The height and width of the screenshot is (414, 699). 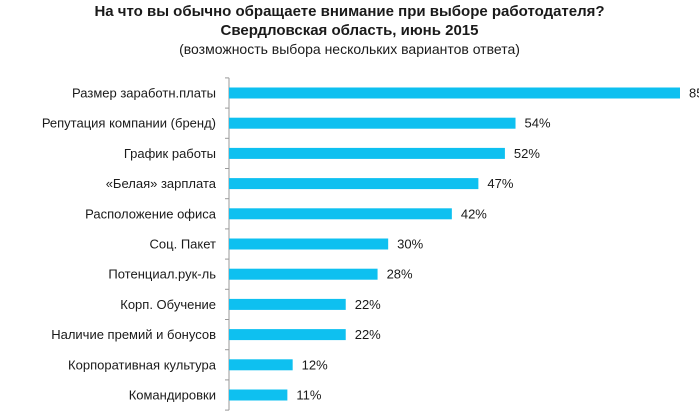 What do you see at coordinates (142, 364) in the screenshot?
I see `category-label: Корпоративная культура` at bounding box center [142, 364].